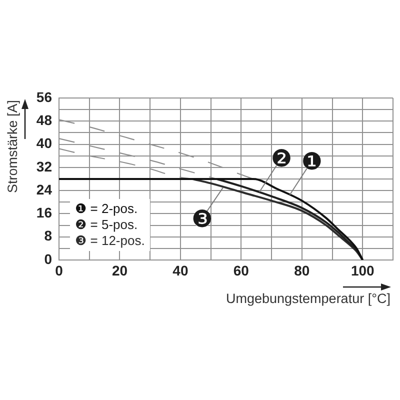 The width and height of the screenshot is (400, 400). What do you see at coordinates (107, 209) in the screenshot?
I see `series-label: ❶ = 2-pos.` at bounding box center [107, 209].